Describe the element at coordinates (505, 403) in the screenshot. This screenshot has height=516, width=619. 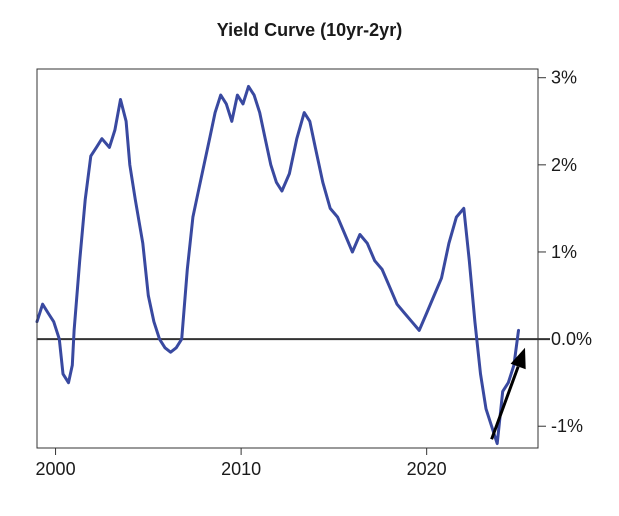
I see `arrow-shaft` at that location.